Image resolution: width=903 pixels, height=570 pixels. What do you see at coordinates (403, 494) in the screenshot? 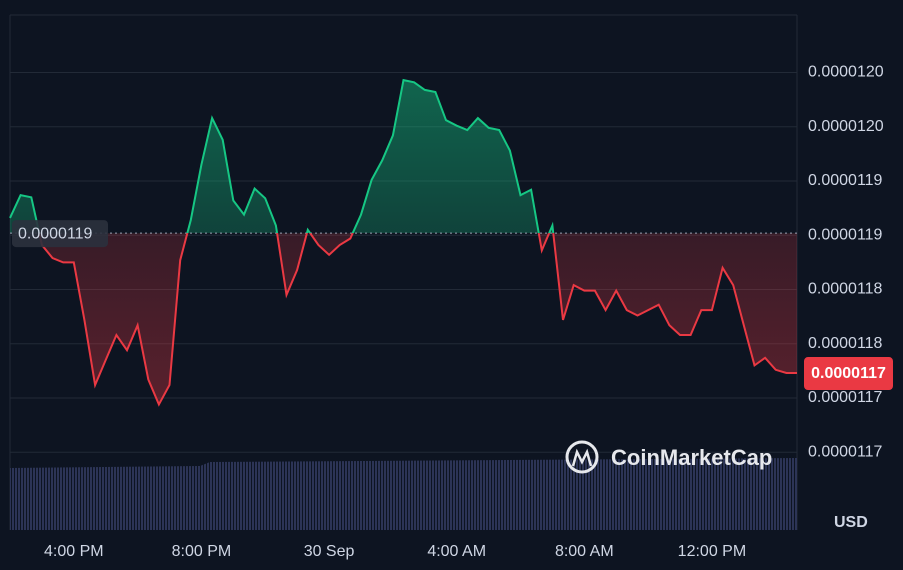
I see `volume-area` at bounding box center [403, 494].